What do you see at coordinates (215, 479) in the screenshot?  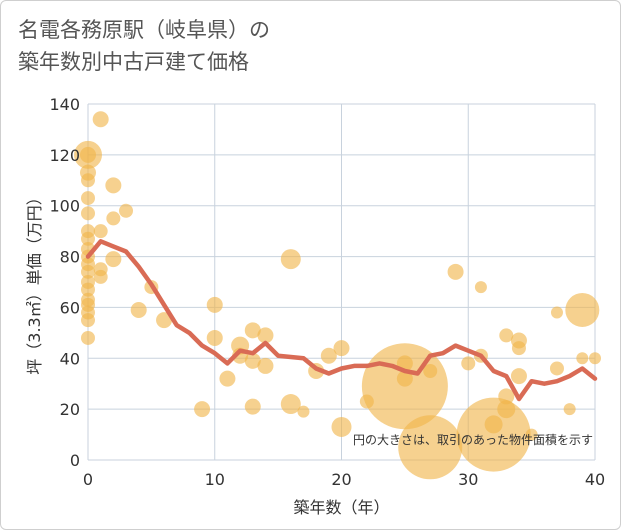 I see `x-tick-label: 10` at bounding box center [215, 479].